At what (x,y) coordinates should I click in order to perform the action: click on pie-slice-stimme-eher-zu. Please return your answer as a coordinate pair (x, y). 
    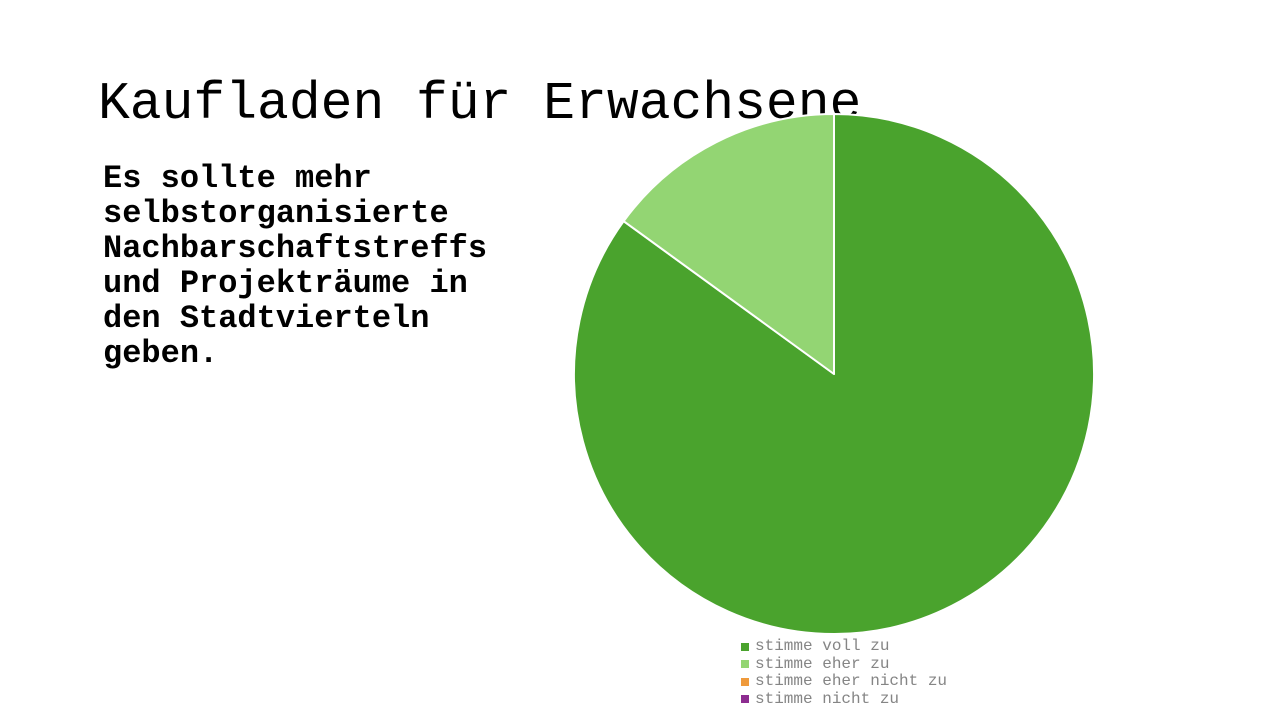
    Looking at the image, I should click on (728, 244).